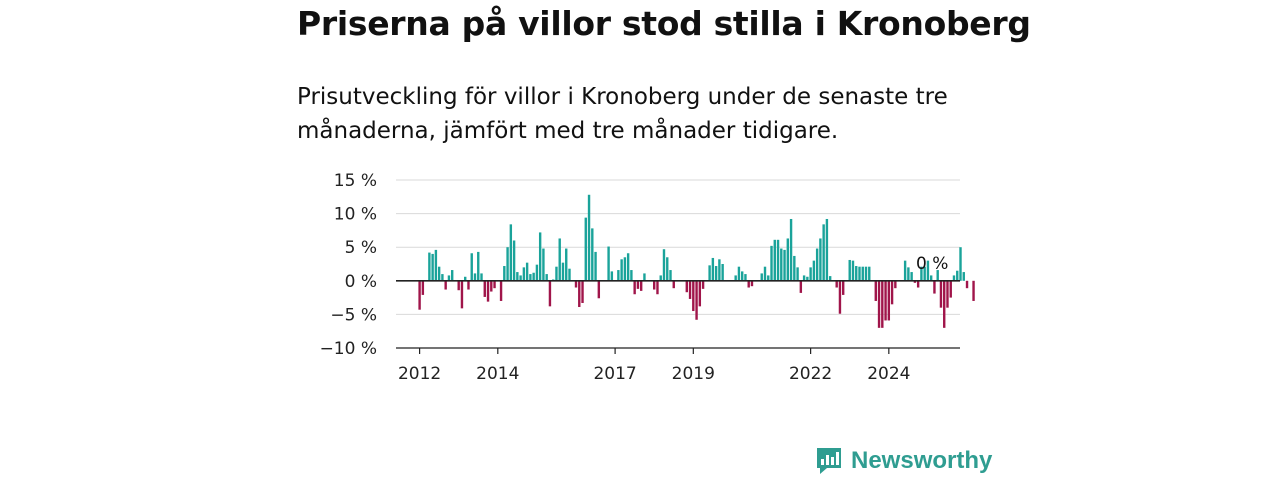 This screenshot has height=480, width=1280. Describe the element at coordinates (693, 374) in the screenshot. I see `x-tick-label: 2019` at that location.